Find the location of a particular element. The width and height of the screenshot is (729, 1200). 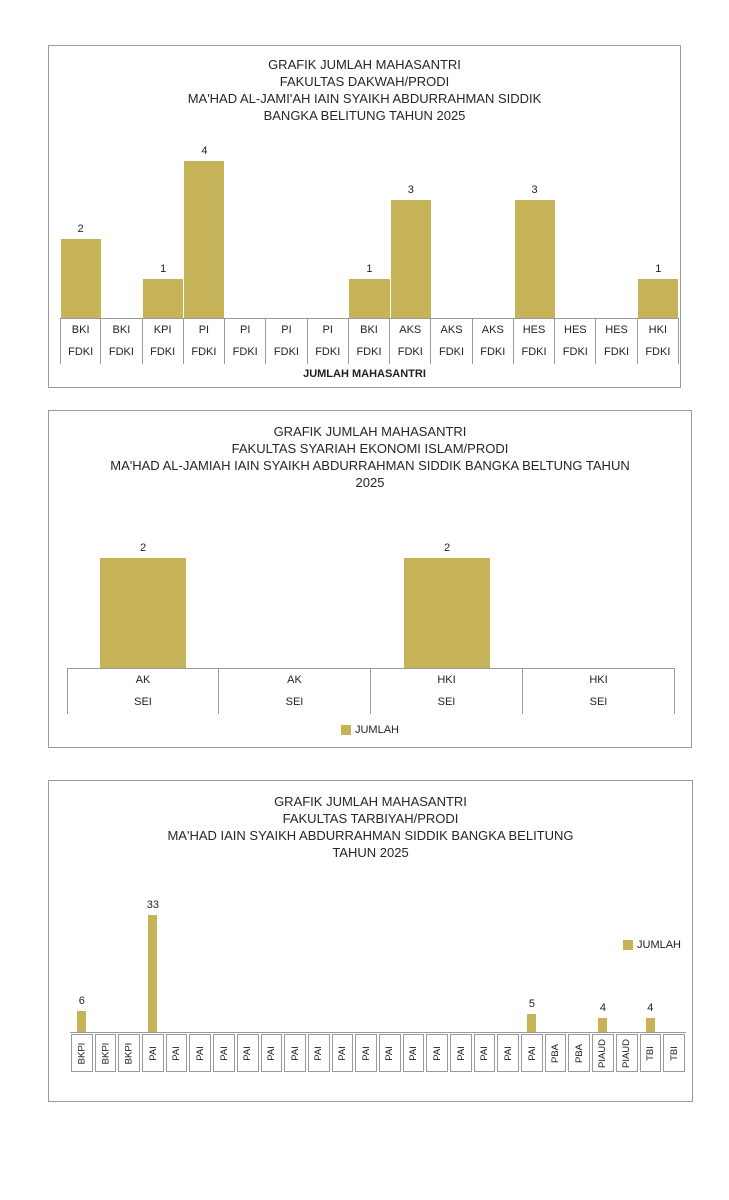

category-cell: BKPI is located at coordinates (105, 1052).